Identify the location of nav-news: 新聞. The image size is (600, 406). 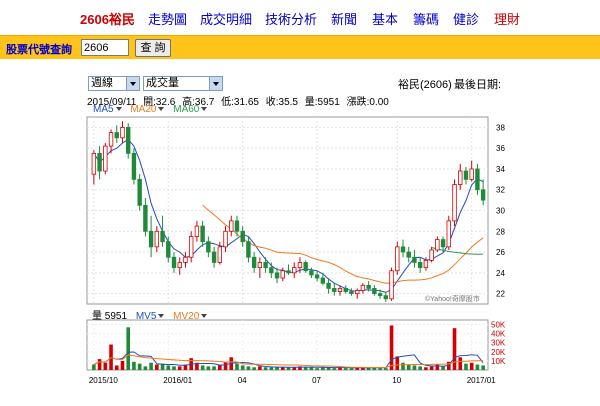
(344, 19).